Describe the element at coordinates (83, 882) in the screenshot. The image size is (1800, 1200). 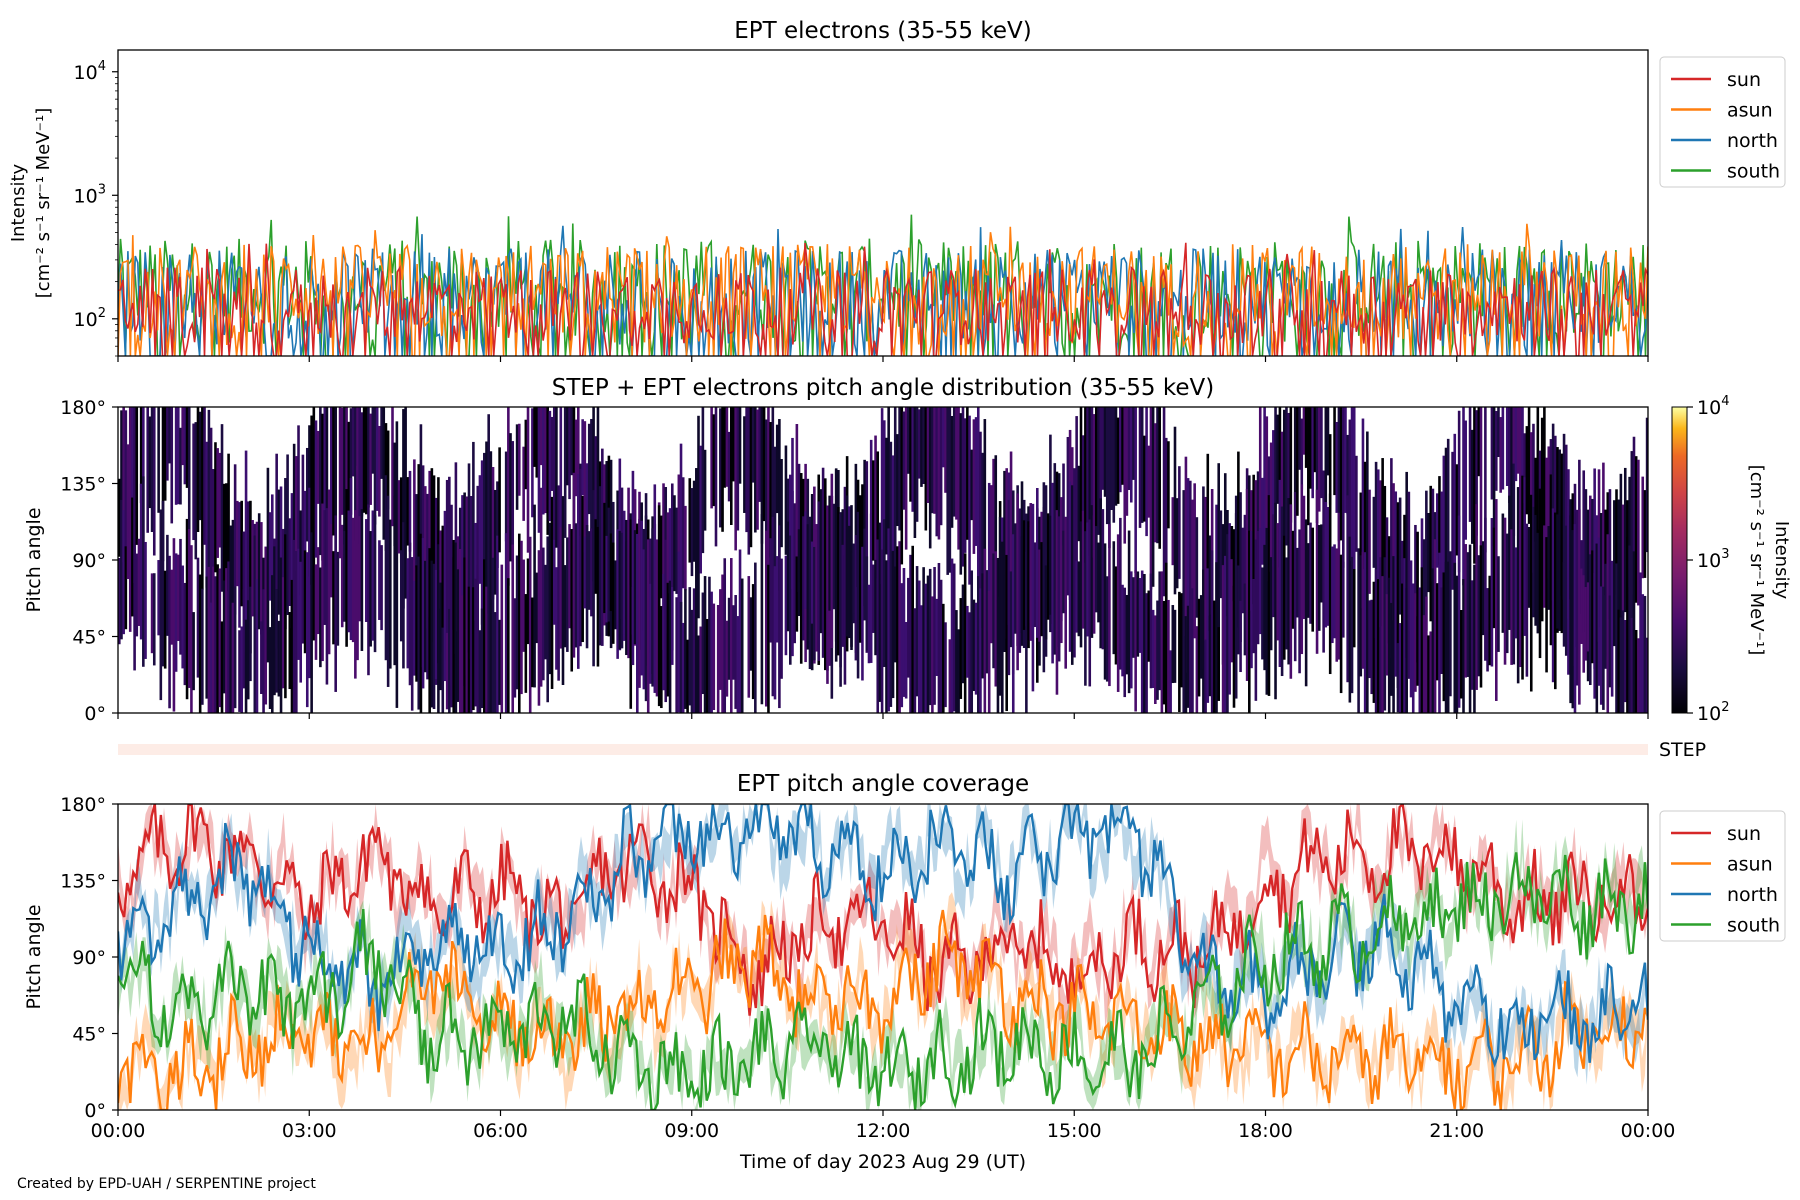
I see `y-tick-label: 135°` at that location.